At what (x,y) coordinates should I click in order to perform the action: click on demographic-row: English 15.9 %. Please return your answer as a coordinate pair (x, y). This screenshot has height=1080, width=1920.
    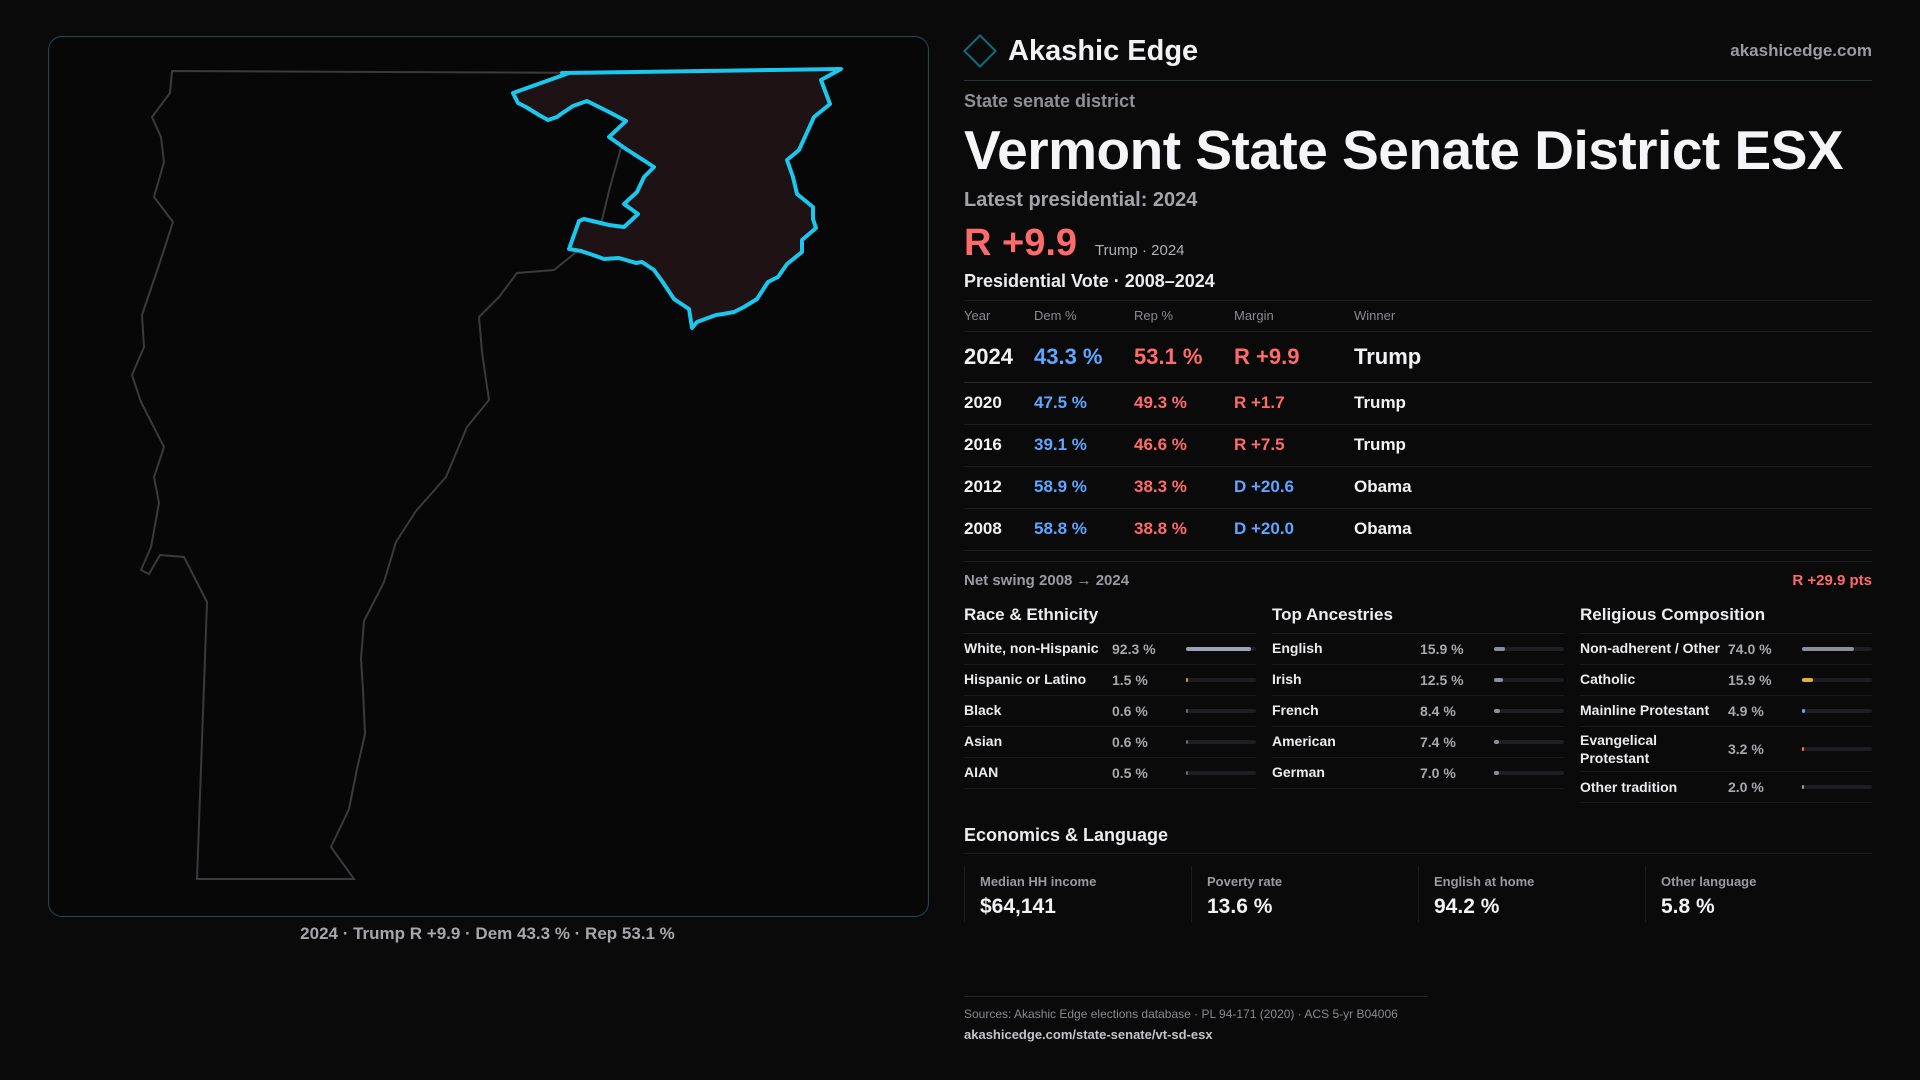
    Looking at the image, I should click on (1418, 649).